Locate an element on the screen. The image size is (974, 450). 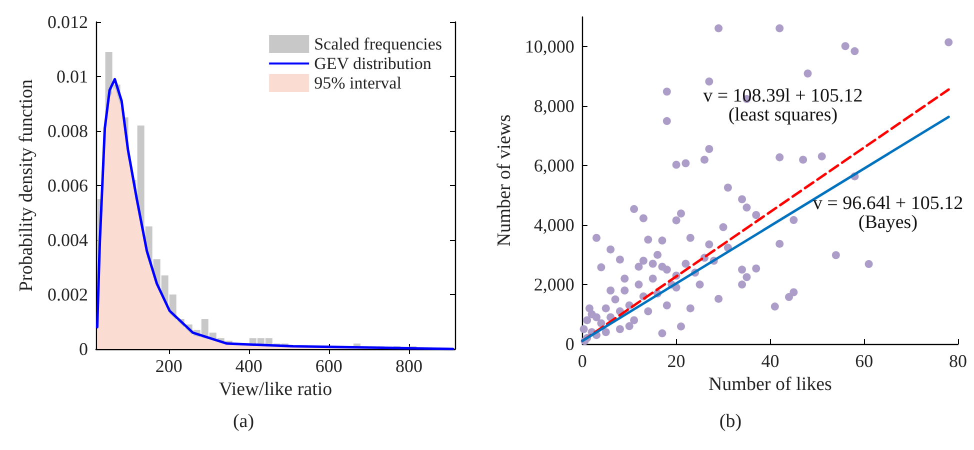
y-tick-label: 4,000 is located at coordinates (554, 225).